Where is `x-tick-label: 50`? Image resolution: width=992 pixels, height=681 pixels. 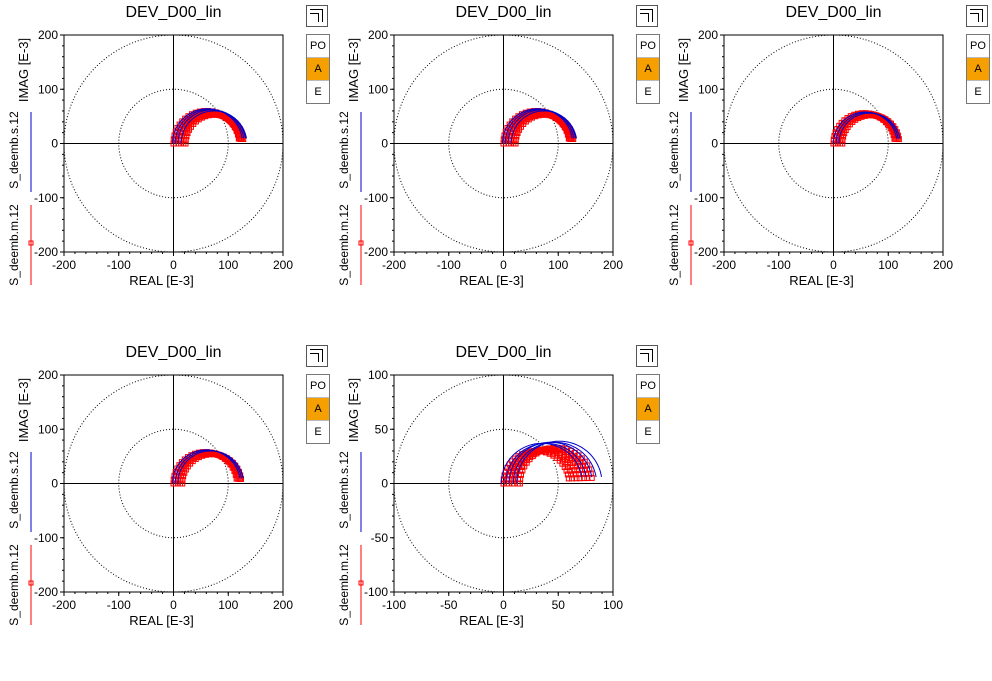 x-tick-label: 50 is located at coordinates (559, 605).